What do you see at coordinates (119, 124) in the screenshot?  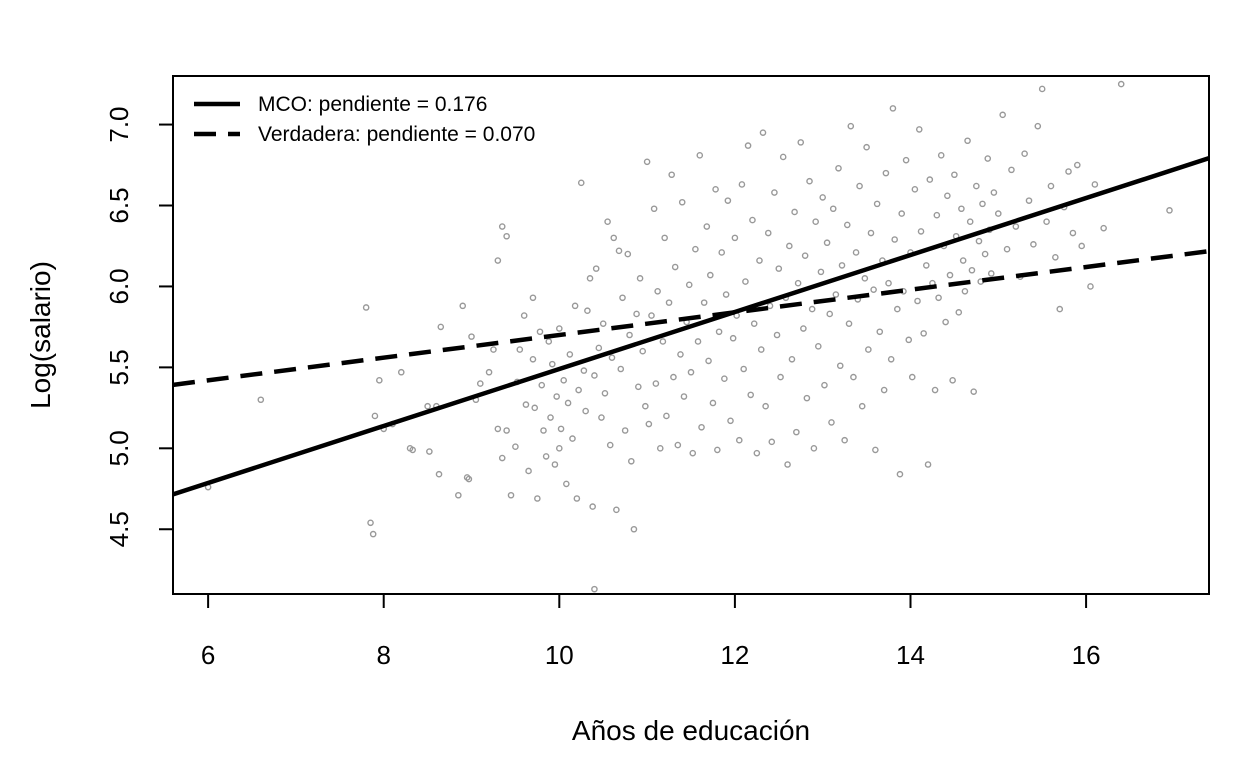 I see `y-tick-label: 7.0` at bounding box center [119, 124].